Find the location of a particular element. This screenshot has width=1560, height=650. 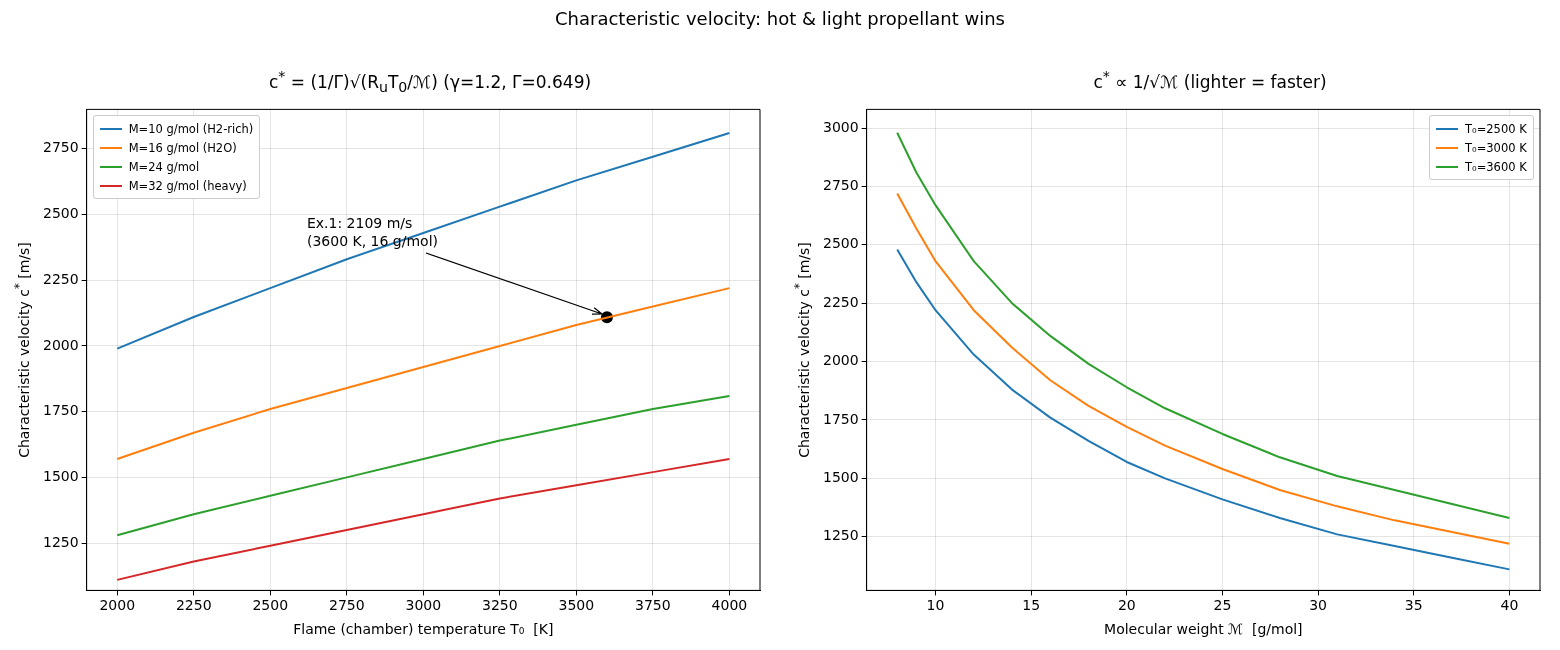

x-tick-label: 10 is located at coordinates (935, 605).